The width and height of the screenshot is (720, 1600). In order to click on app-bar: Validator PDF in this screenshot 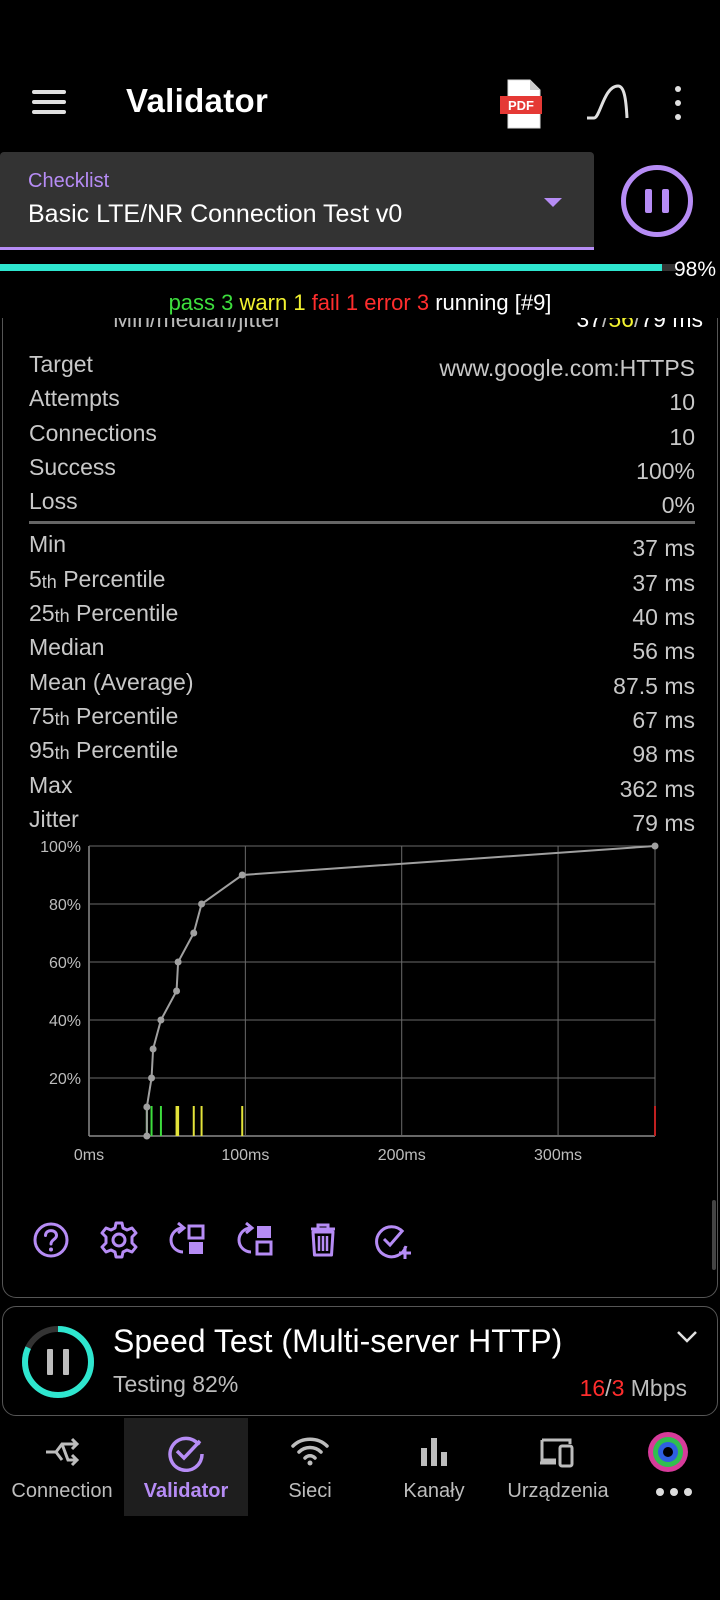, I will do `click(360, 104)`.